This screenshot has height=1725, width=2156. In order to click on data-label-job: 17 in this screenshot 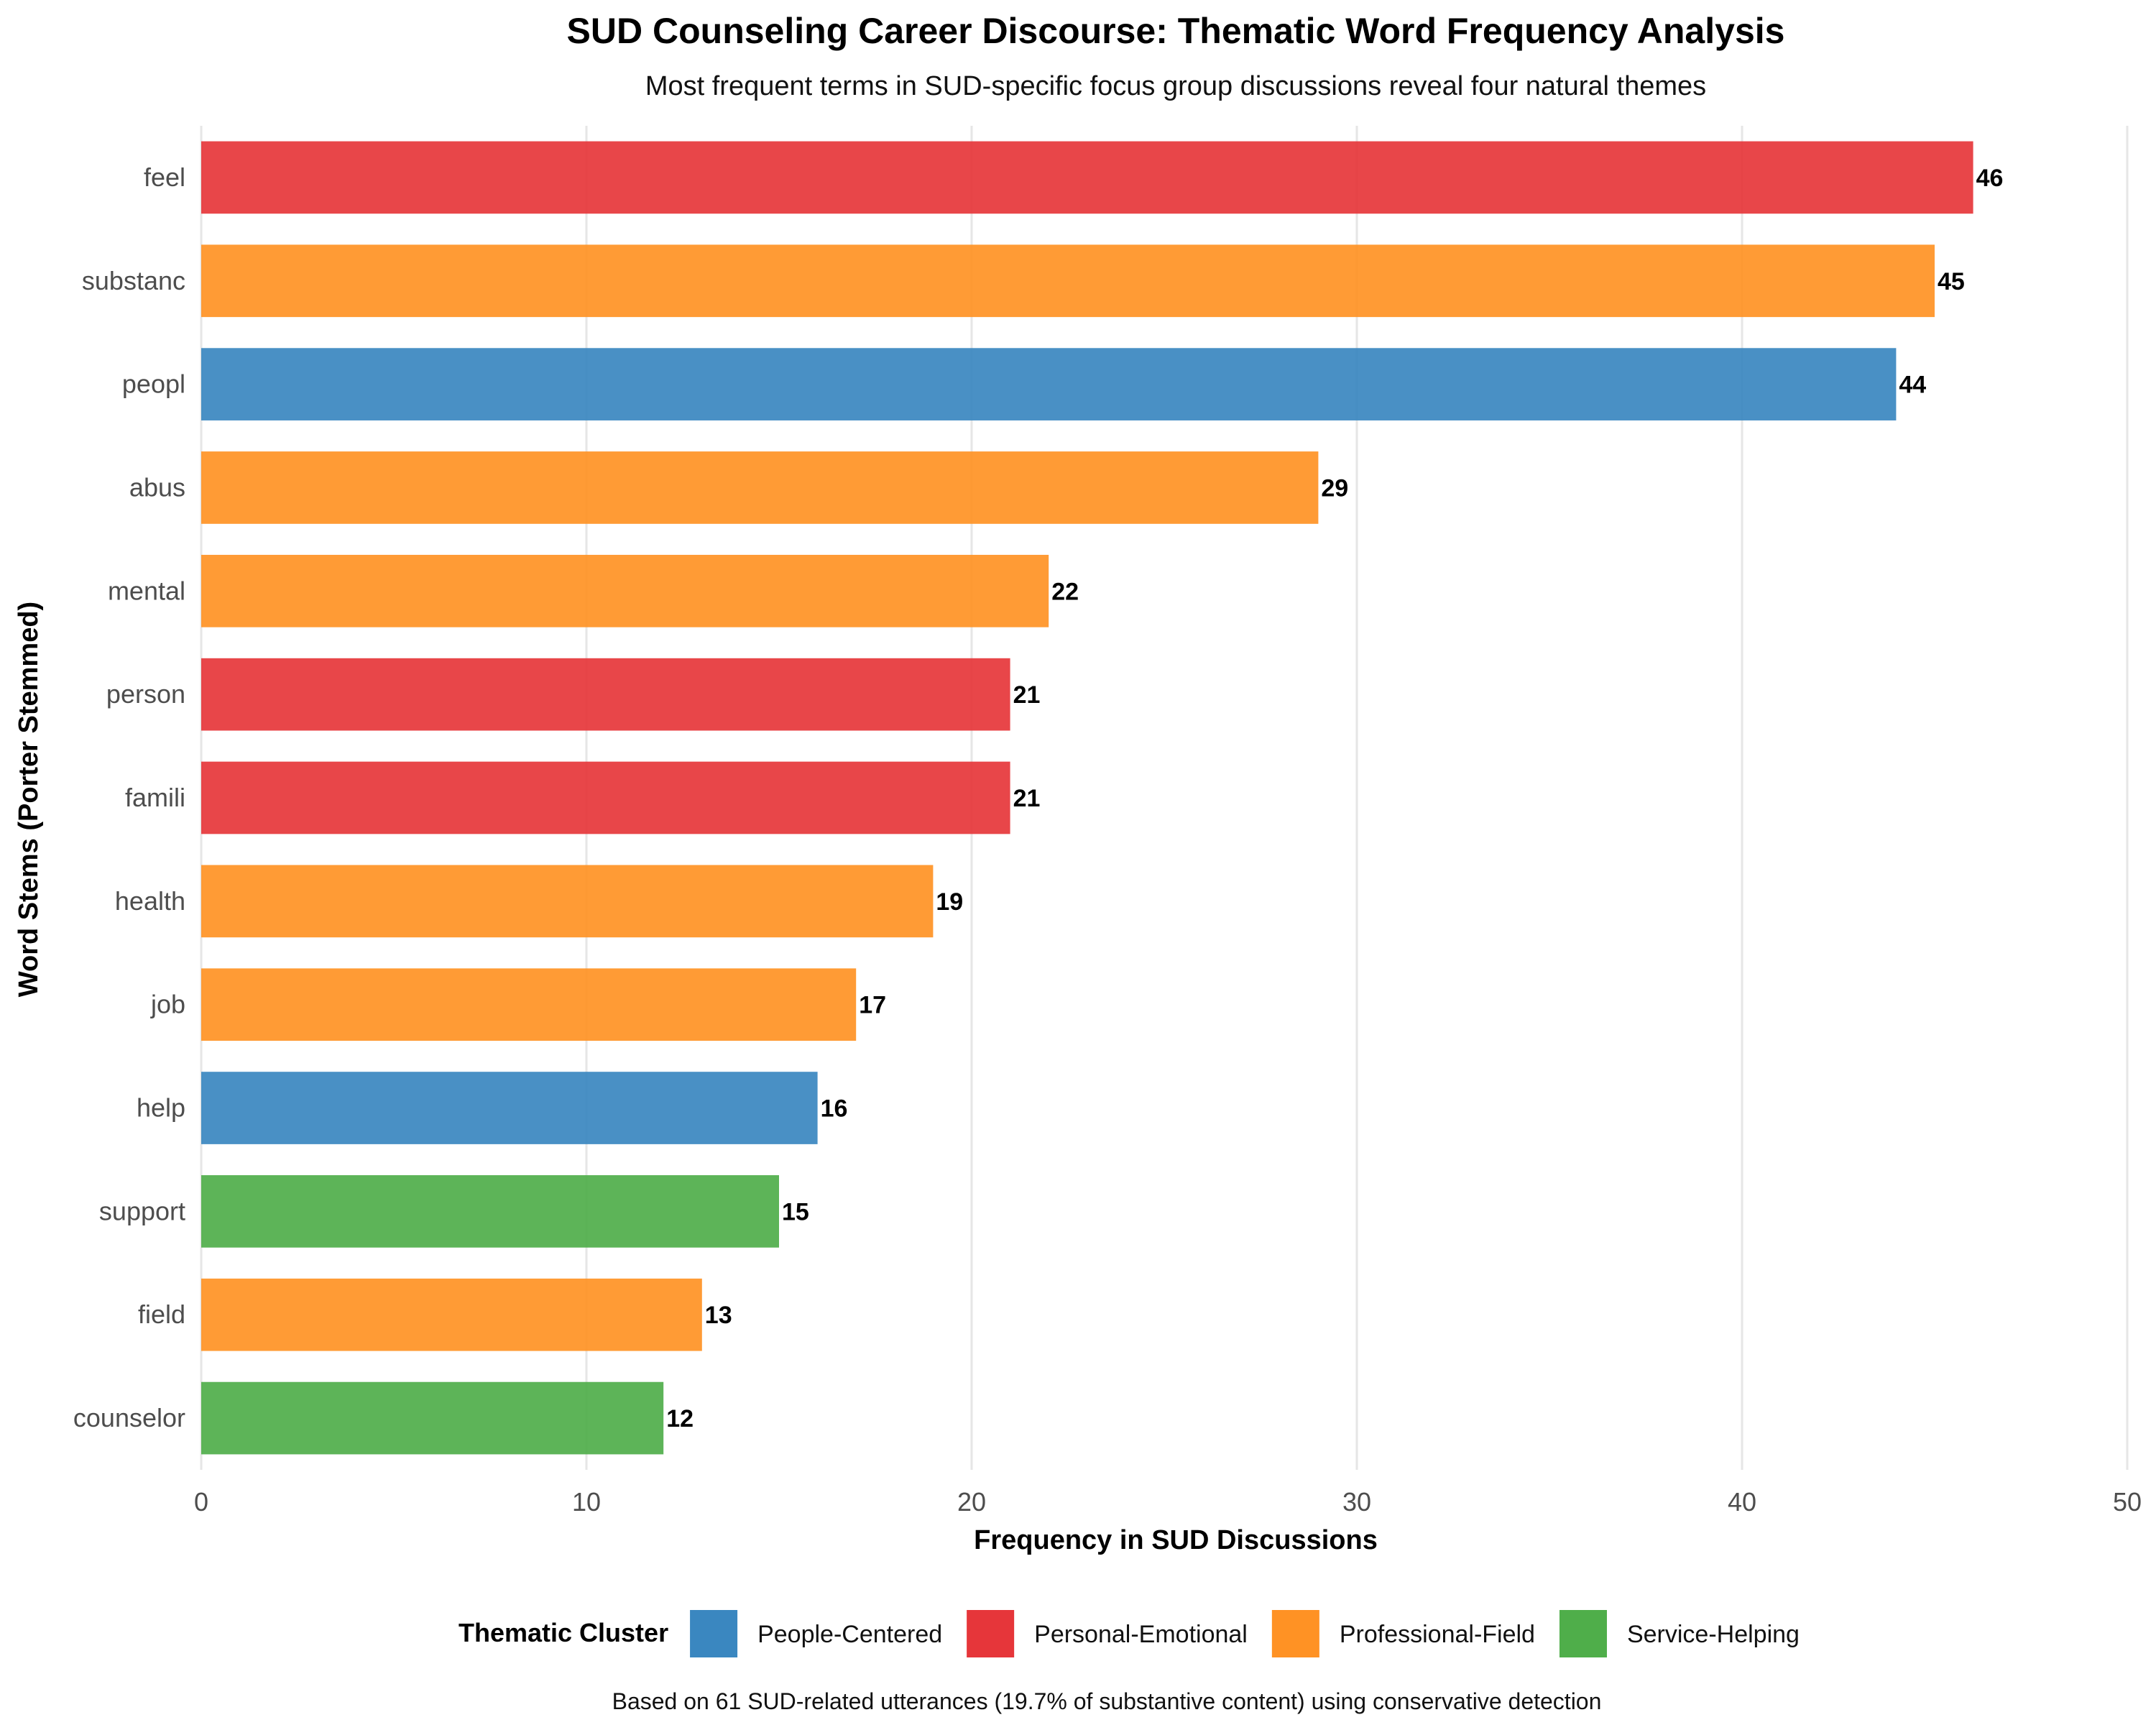, I will do `click(872, 1005)`.